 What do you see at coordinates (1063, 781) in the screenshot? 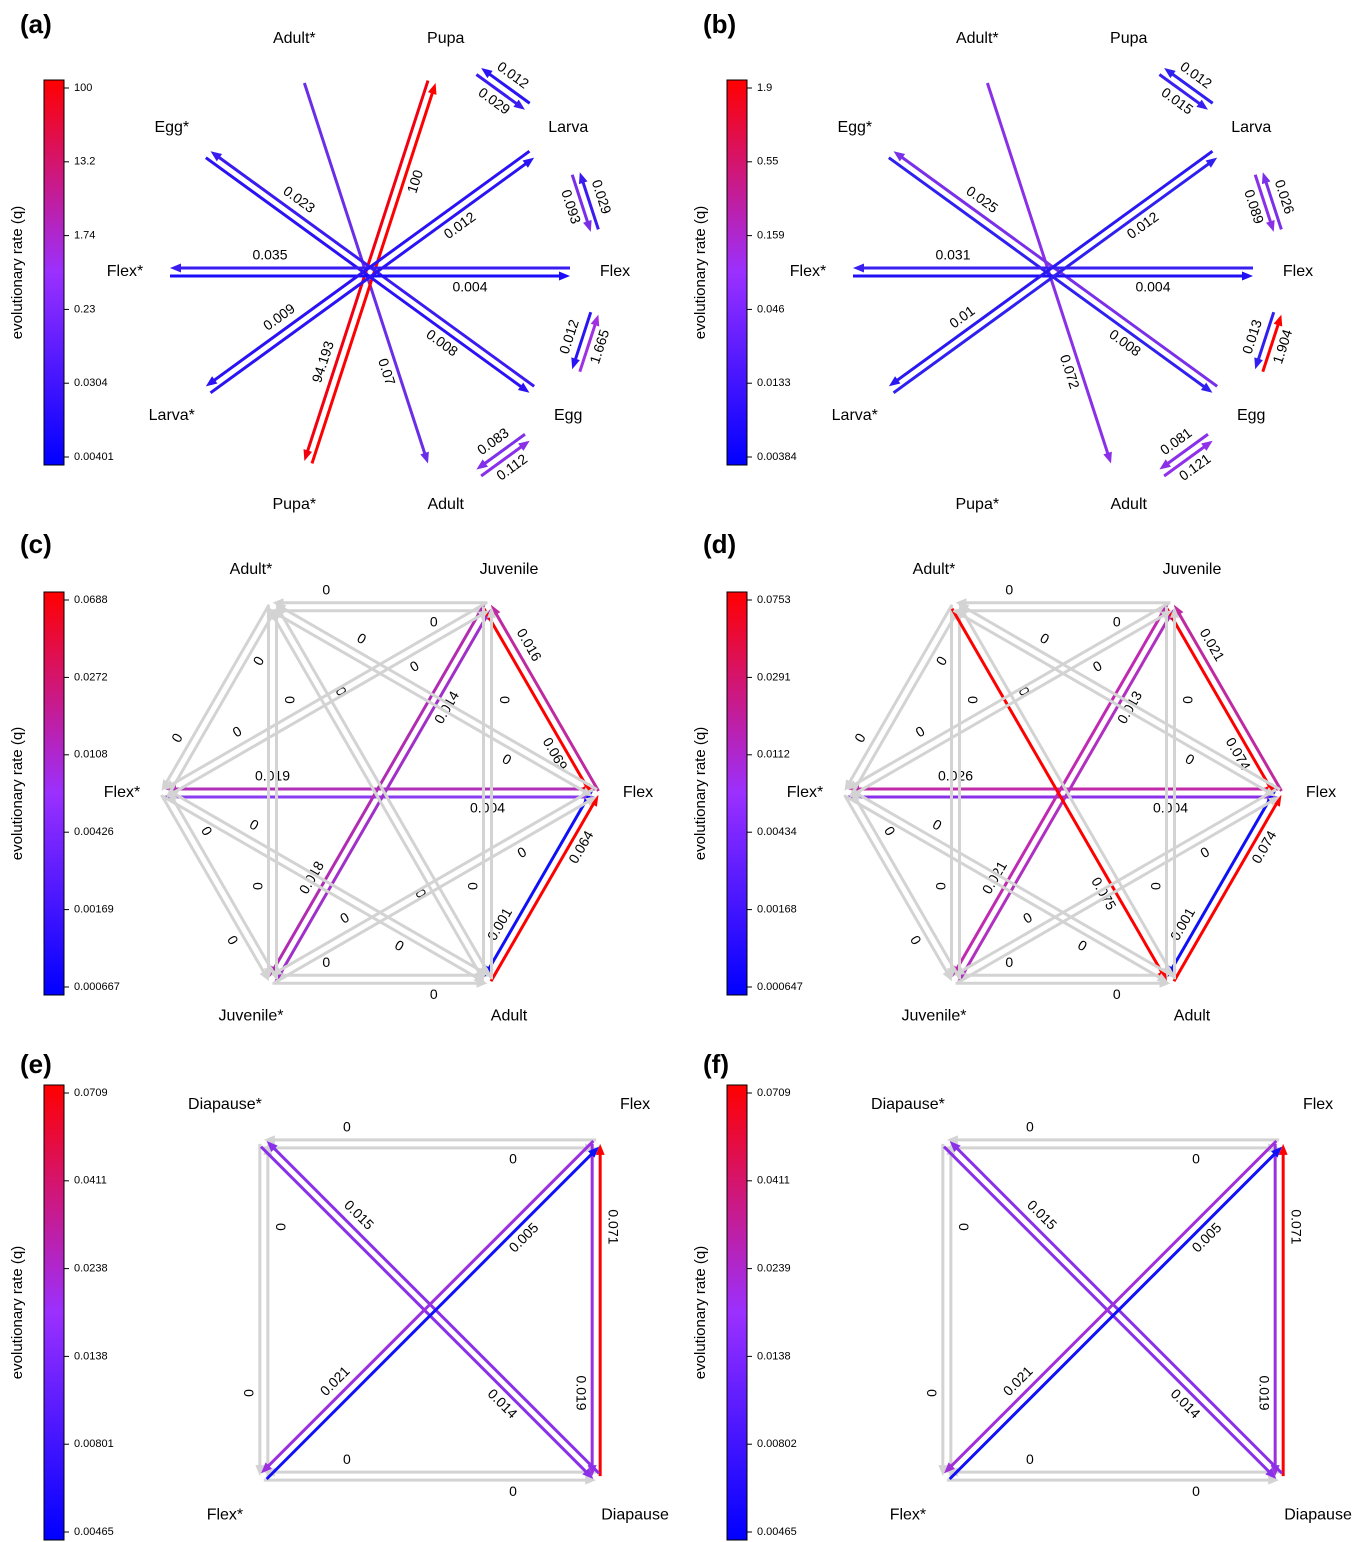
I see `transition: 0.026` at bounding box center [1063, 781].